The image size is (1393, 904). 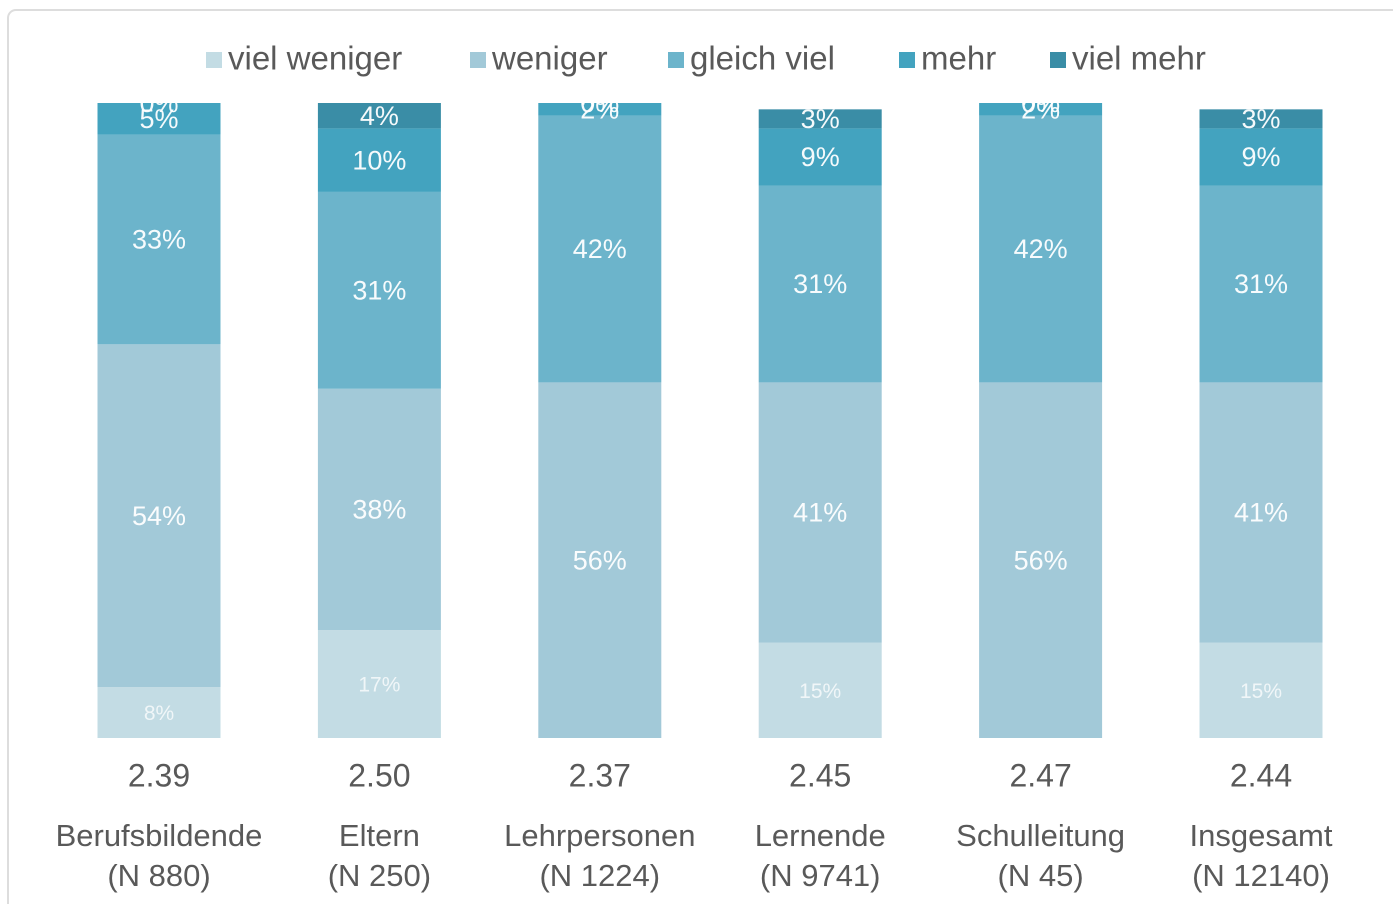 I want to click on x-tick-sublabel: (N 45), so click(x=1041, y=875).